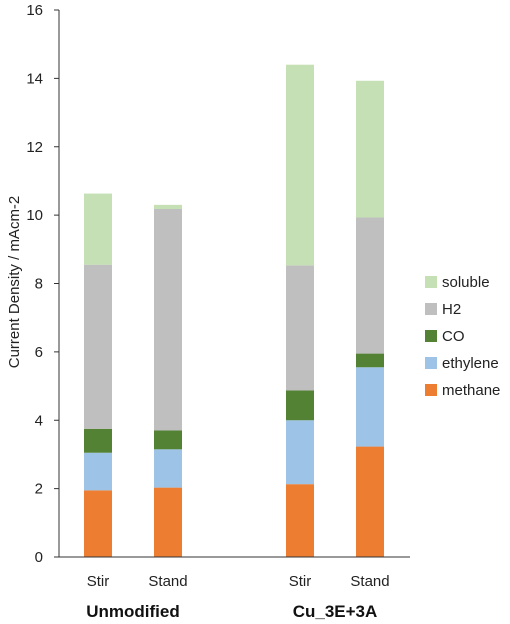 This screenshot has height=624, width=510. Describe the element at coordinates (466, 282) in the screenshot. I see `legend-label-soluble: soluble` at that location.